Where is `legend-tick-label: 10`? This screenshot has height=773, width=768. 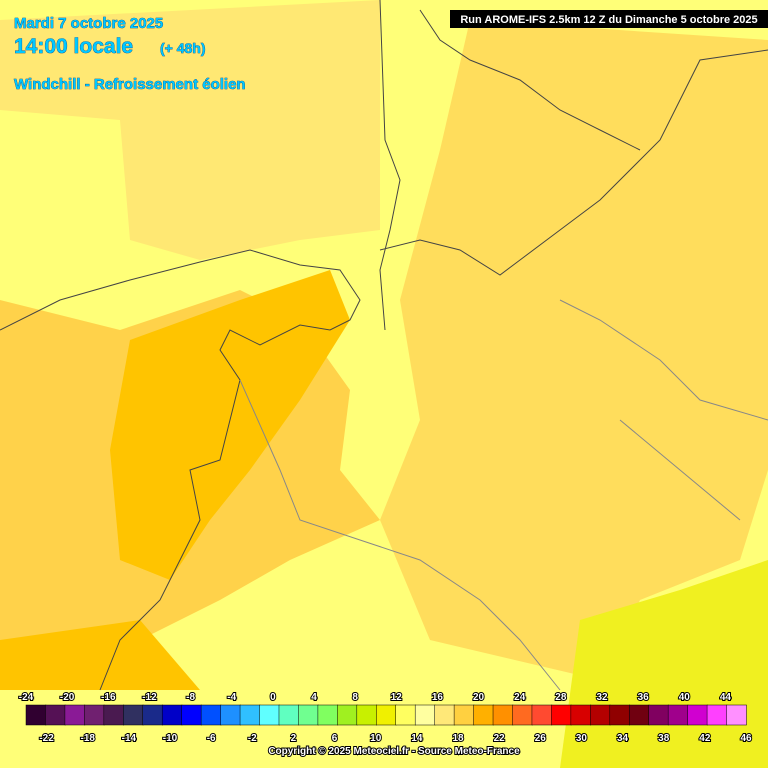 legend-tick-label: 10 is located at coordinates (376, 738).